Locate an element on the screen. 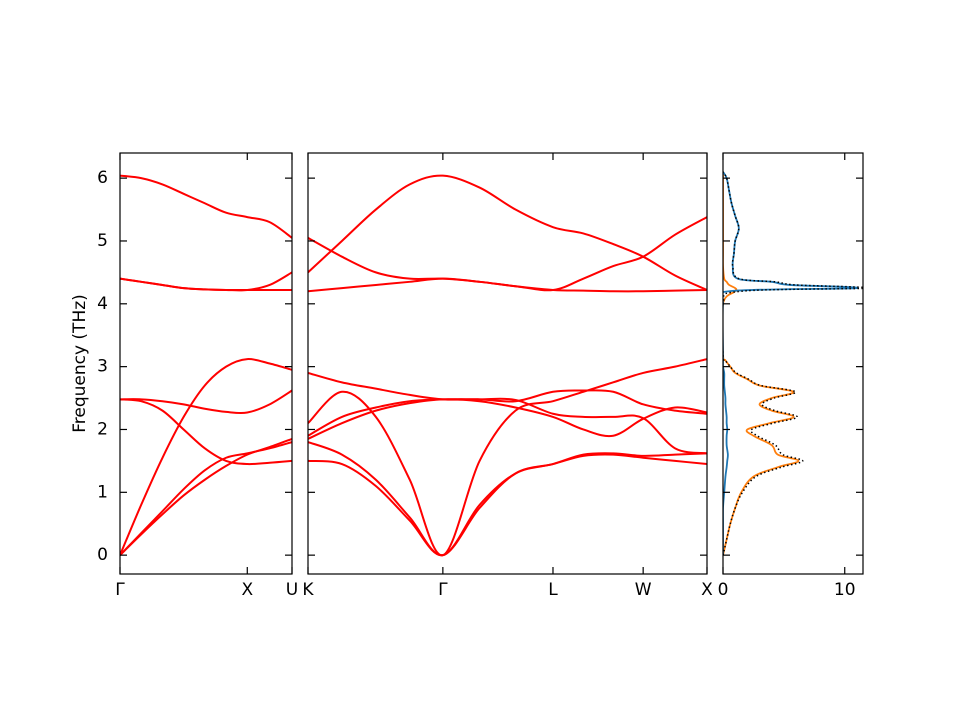 The width and height of the screenshot is (960, 720). y-tick-label: 4 is located at coordinates (102, 304).